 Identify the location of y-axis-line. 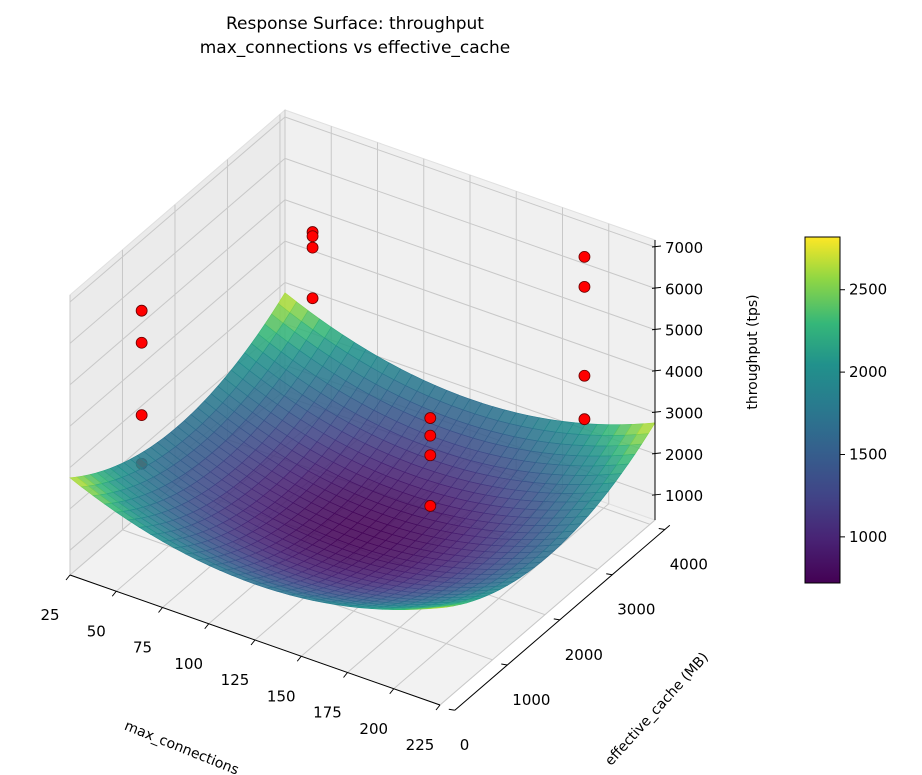
(562, 617).